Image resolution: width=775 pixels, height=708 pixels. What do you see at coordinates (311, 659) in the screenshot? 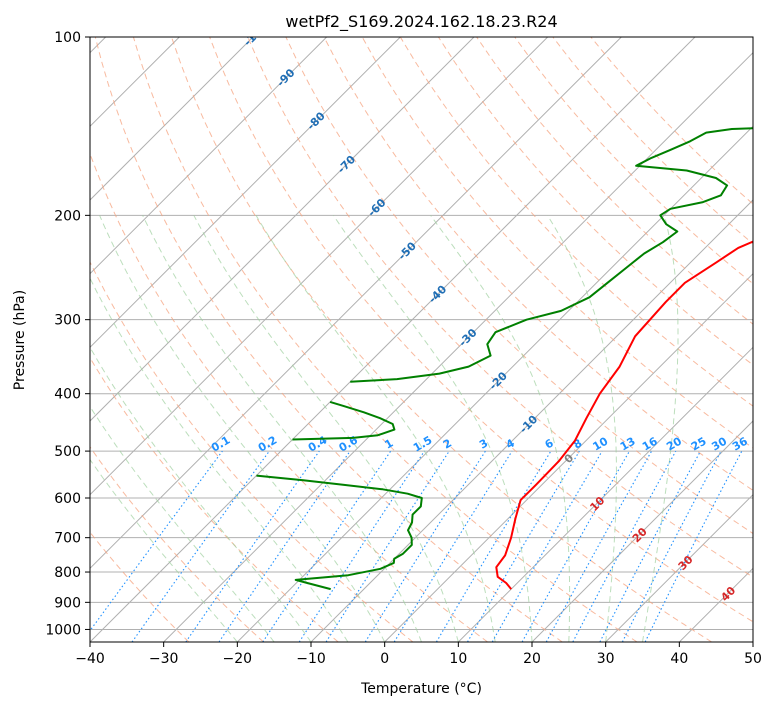
I see `x-tick-label: −10` at bounding box center [311, 659].